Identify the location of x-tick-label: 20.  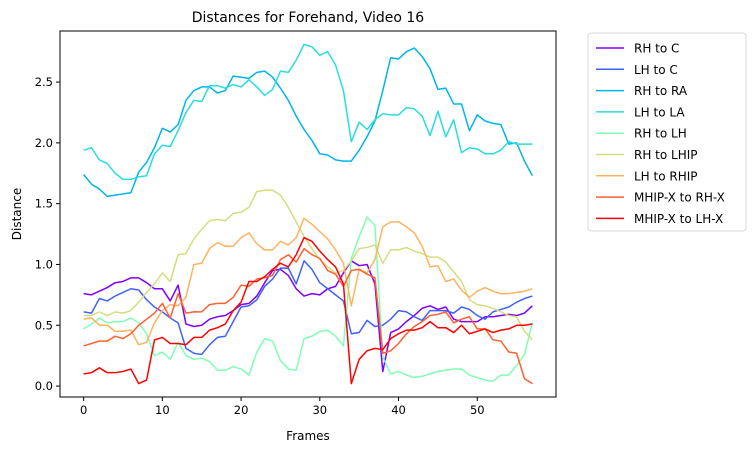
(241, 410).